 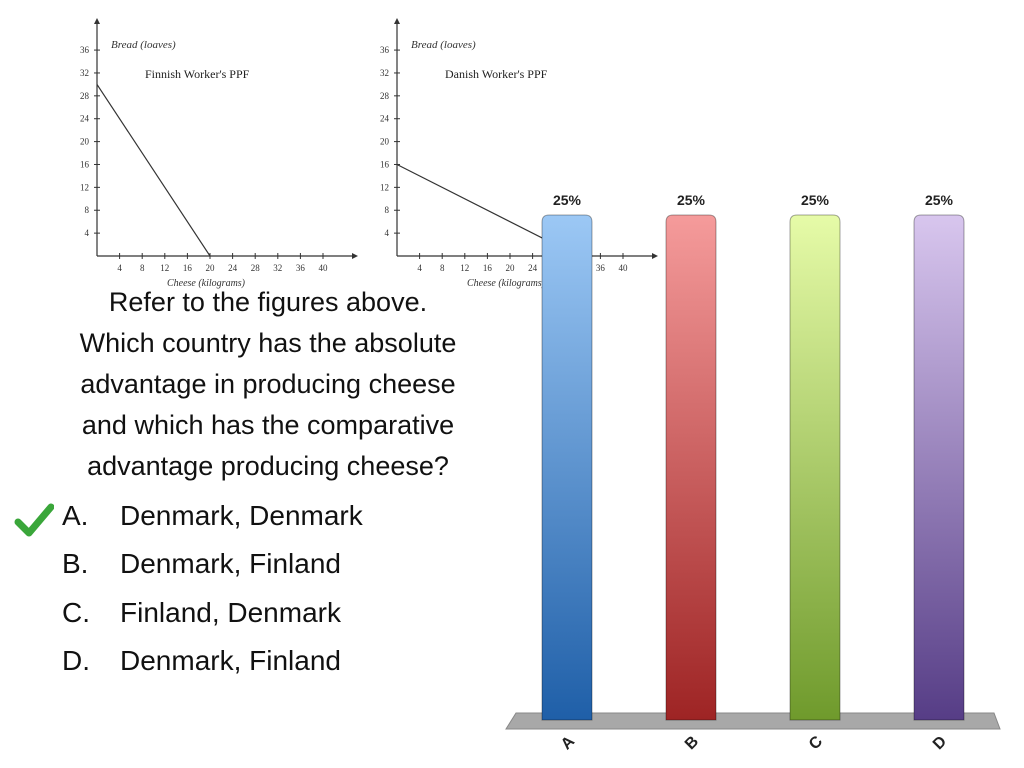 What do you see at coordinates (568, 743) in the screenshot?
I see `bar-category-label: A` at bounding box center [568, 743].